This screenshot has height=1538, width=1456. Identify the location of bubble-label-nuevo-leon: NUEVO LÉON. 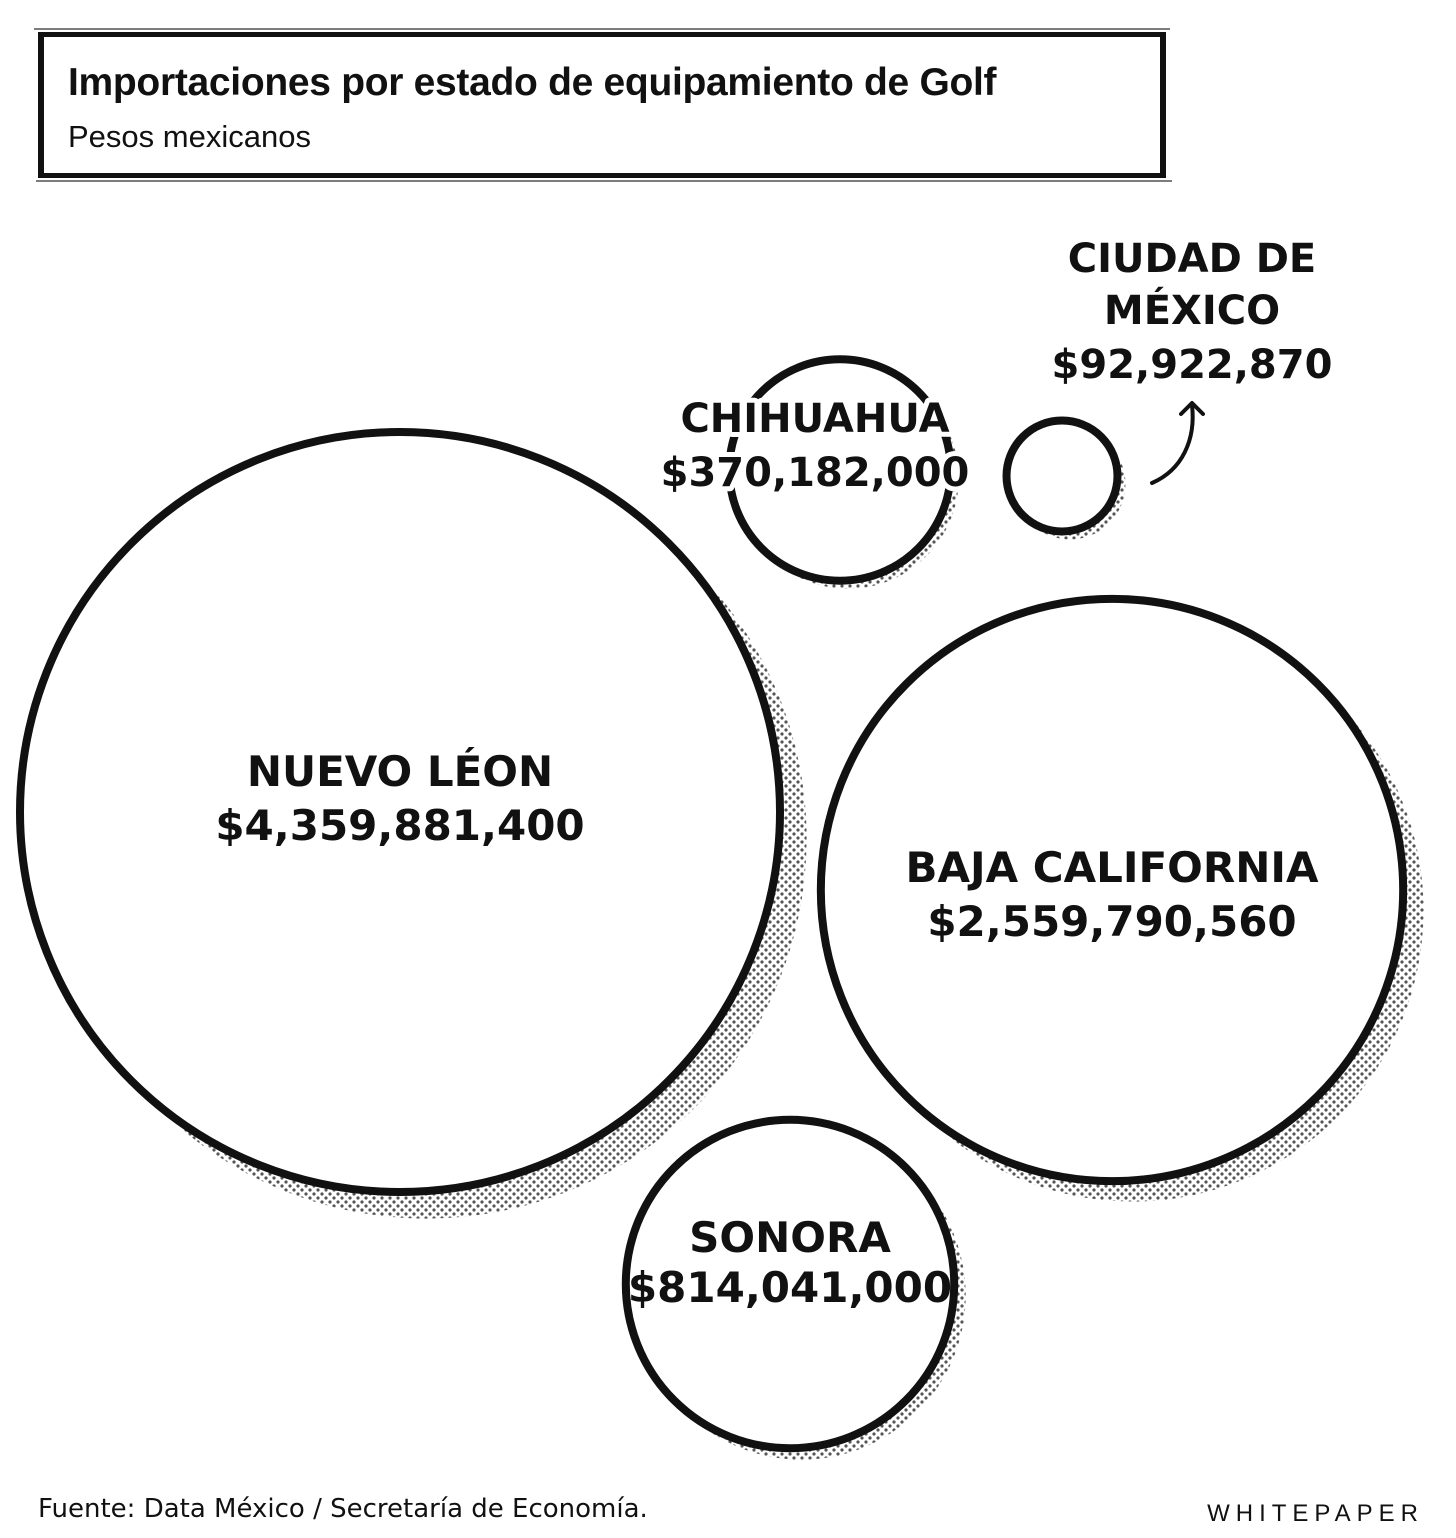
(400, 771).